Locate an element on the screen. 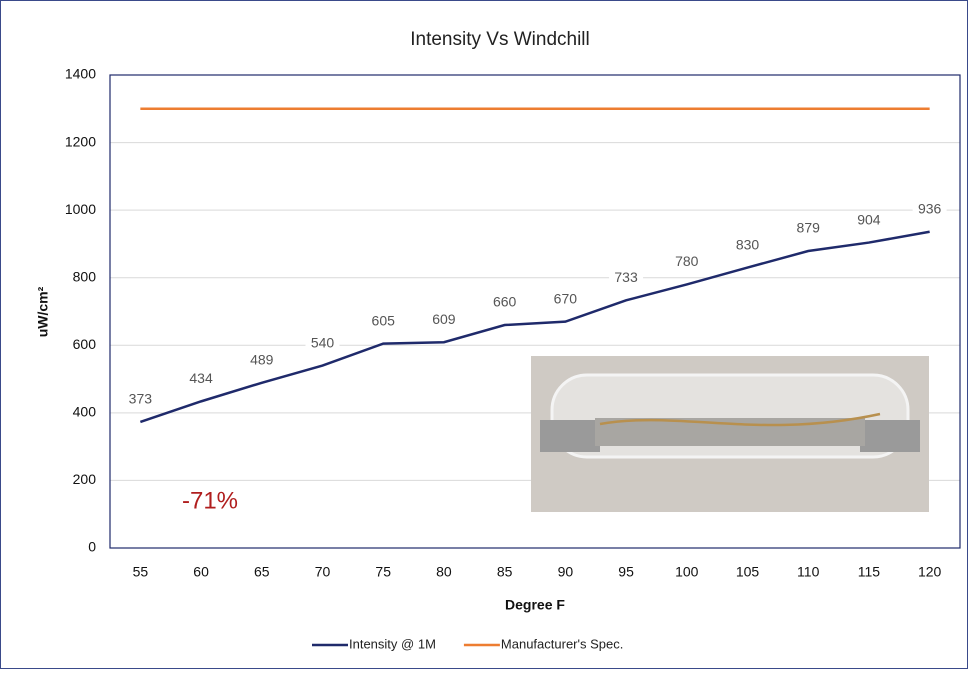 The height and width of the screenshot is (674, 968). data-label: 670 is located at coordinates (566, 298).